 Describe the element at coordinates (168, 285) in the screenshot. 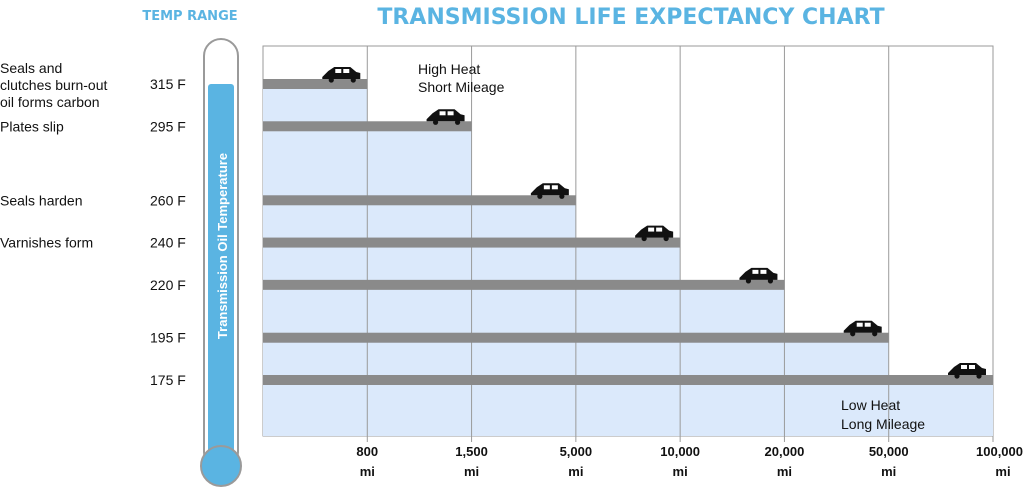

I see `temperature-label: 220 F` at that location.